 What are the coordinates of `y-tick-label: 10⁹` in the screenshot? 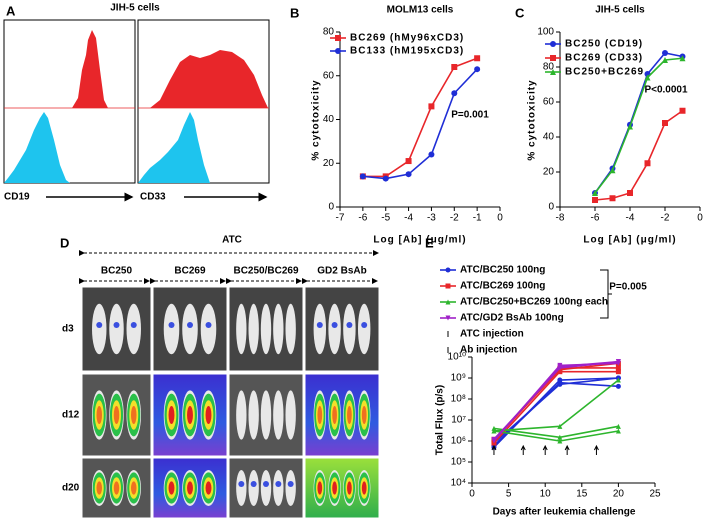 It's located at (458, 378).